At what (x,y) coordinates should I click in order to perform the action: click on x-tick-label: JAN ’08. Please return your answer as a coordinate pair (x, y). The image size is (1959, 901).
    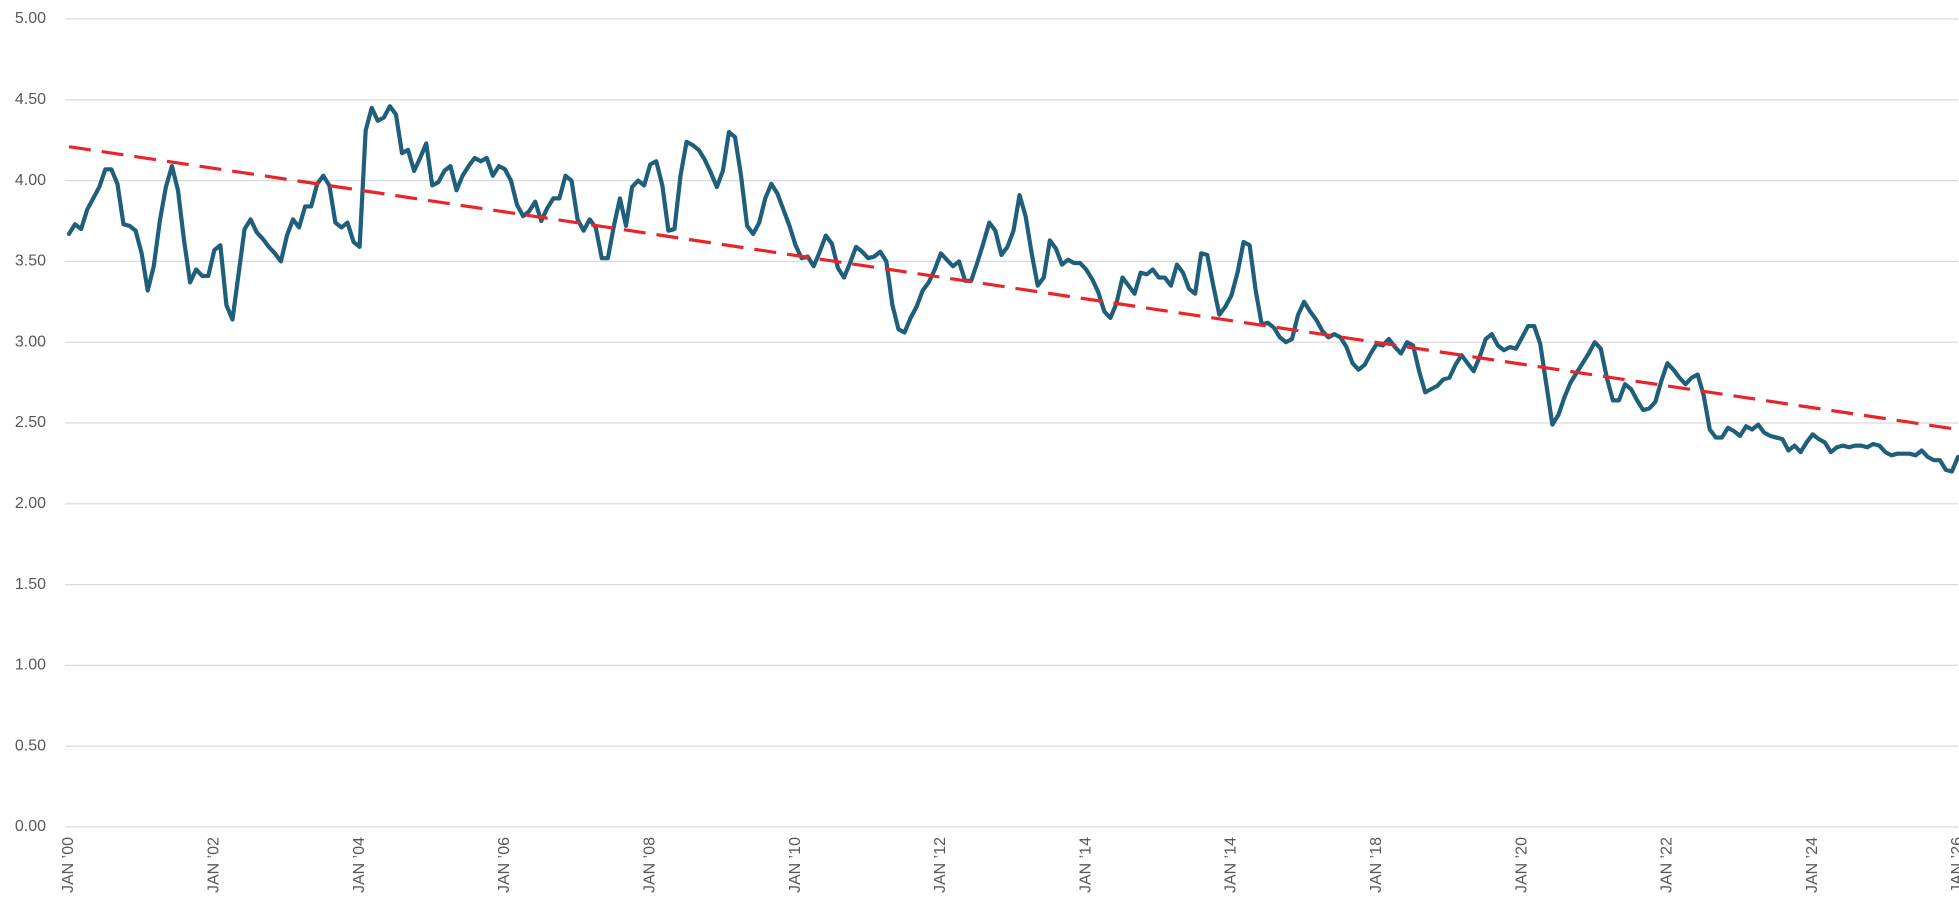
    Looking at the image, I should click on (649, 865).